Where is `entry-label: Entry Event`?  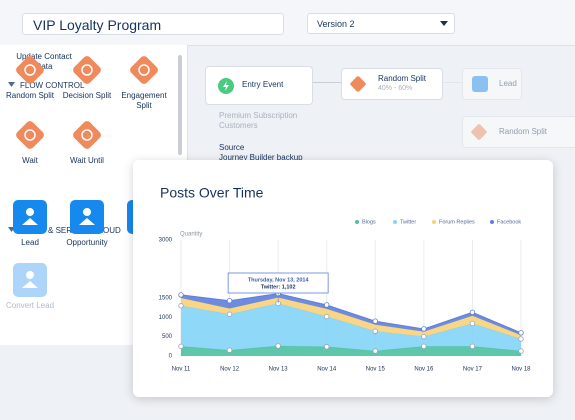
entry-label: Entry Event is located at coordinates (263, 84).